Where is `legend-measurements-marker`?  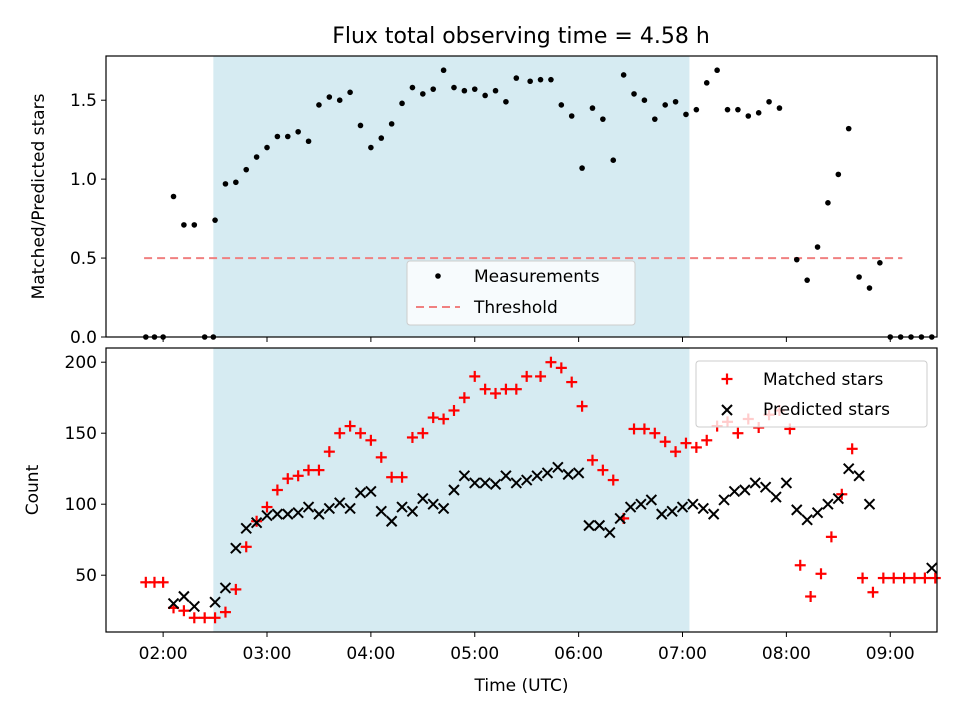
legend-measurements-marker is located at coordinates (438, 276).